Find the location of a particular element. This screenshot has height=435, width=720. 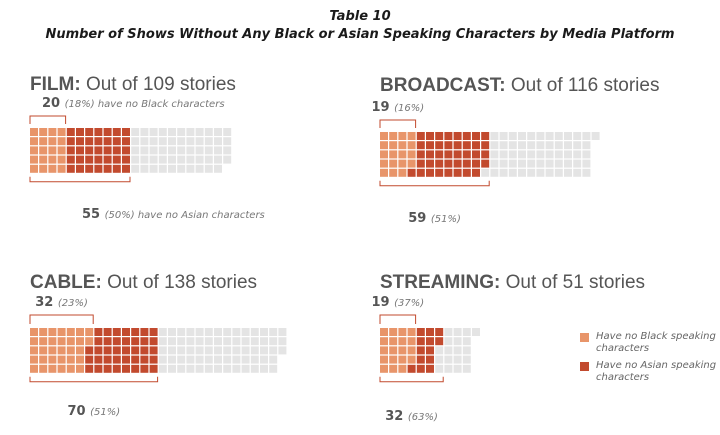

annotation-no-black-cable: 32 (23%) is located at coordinates (61, 302).